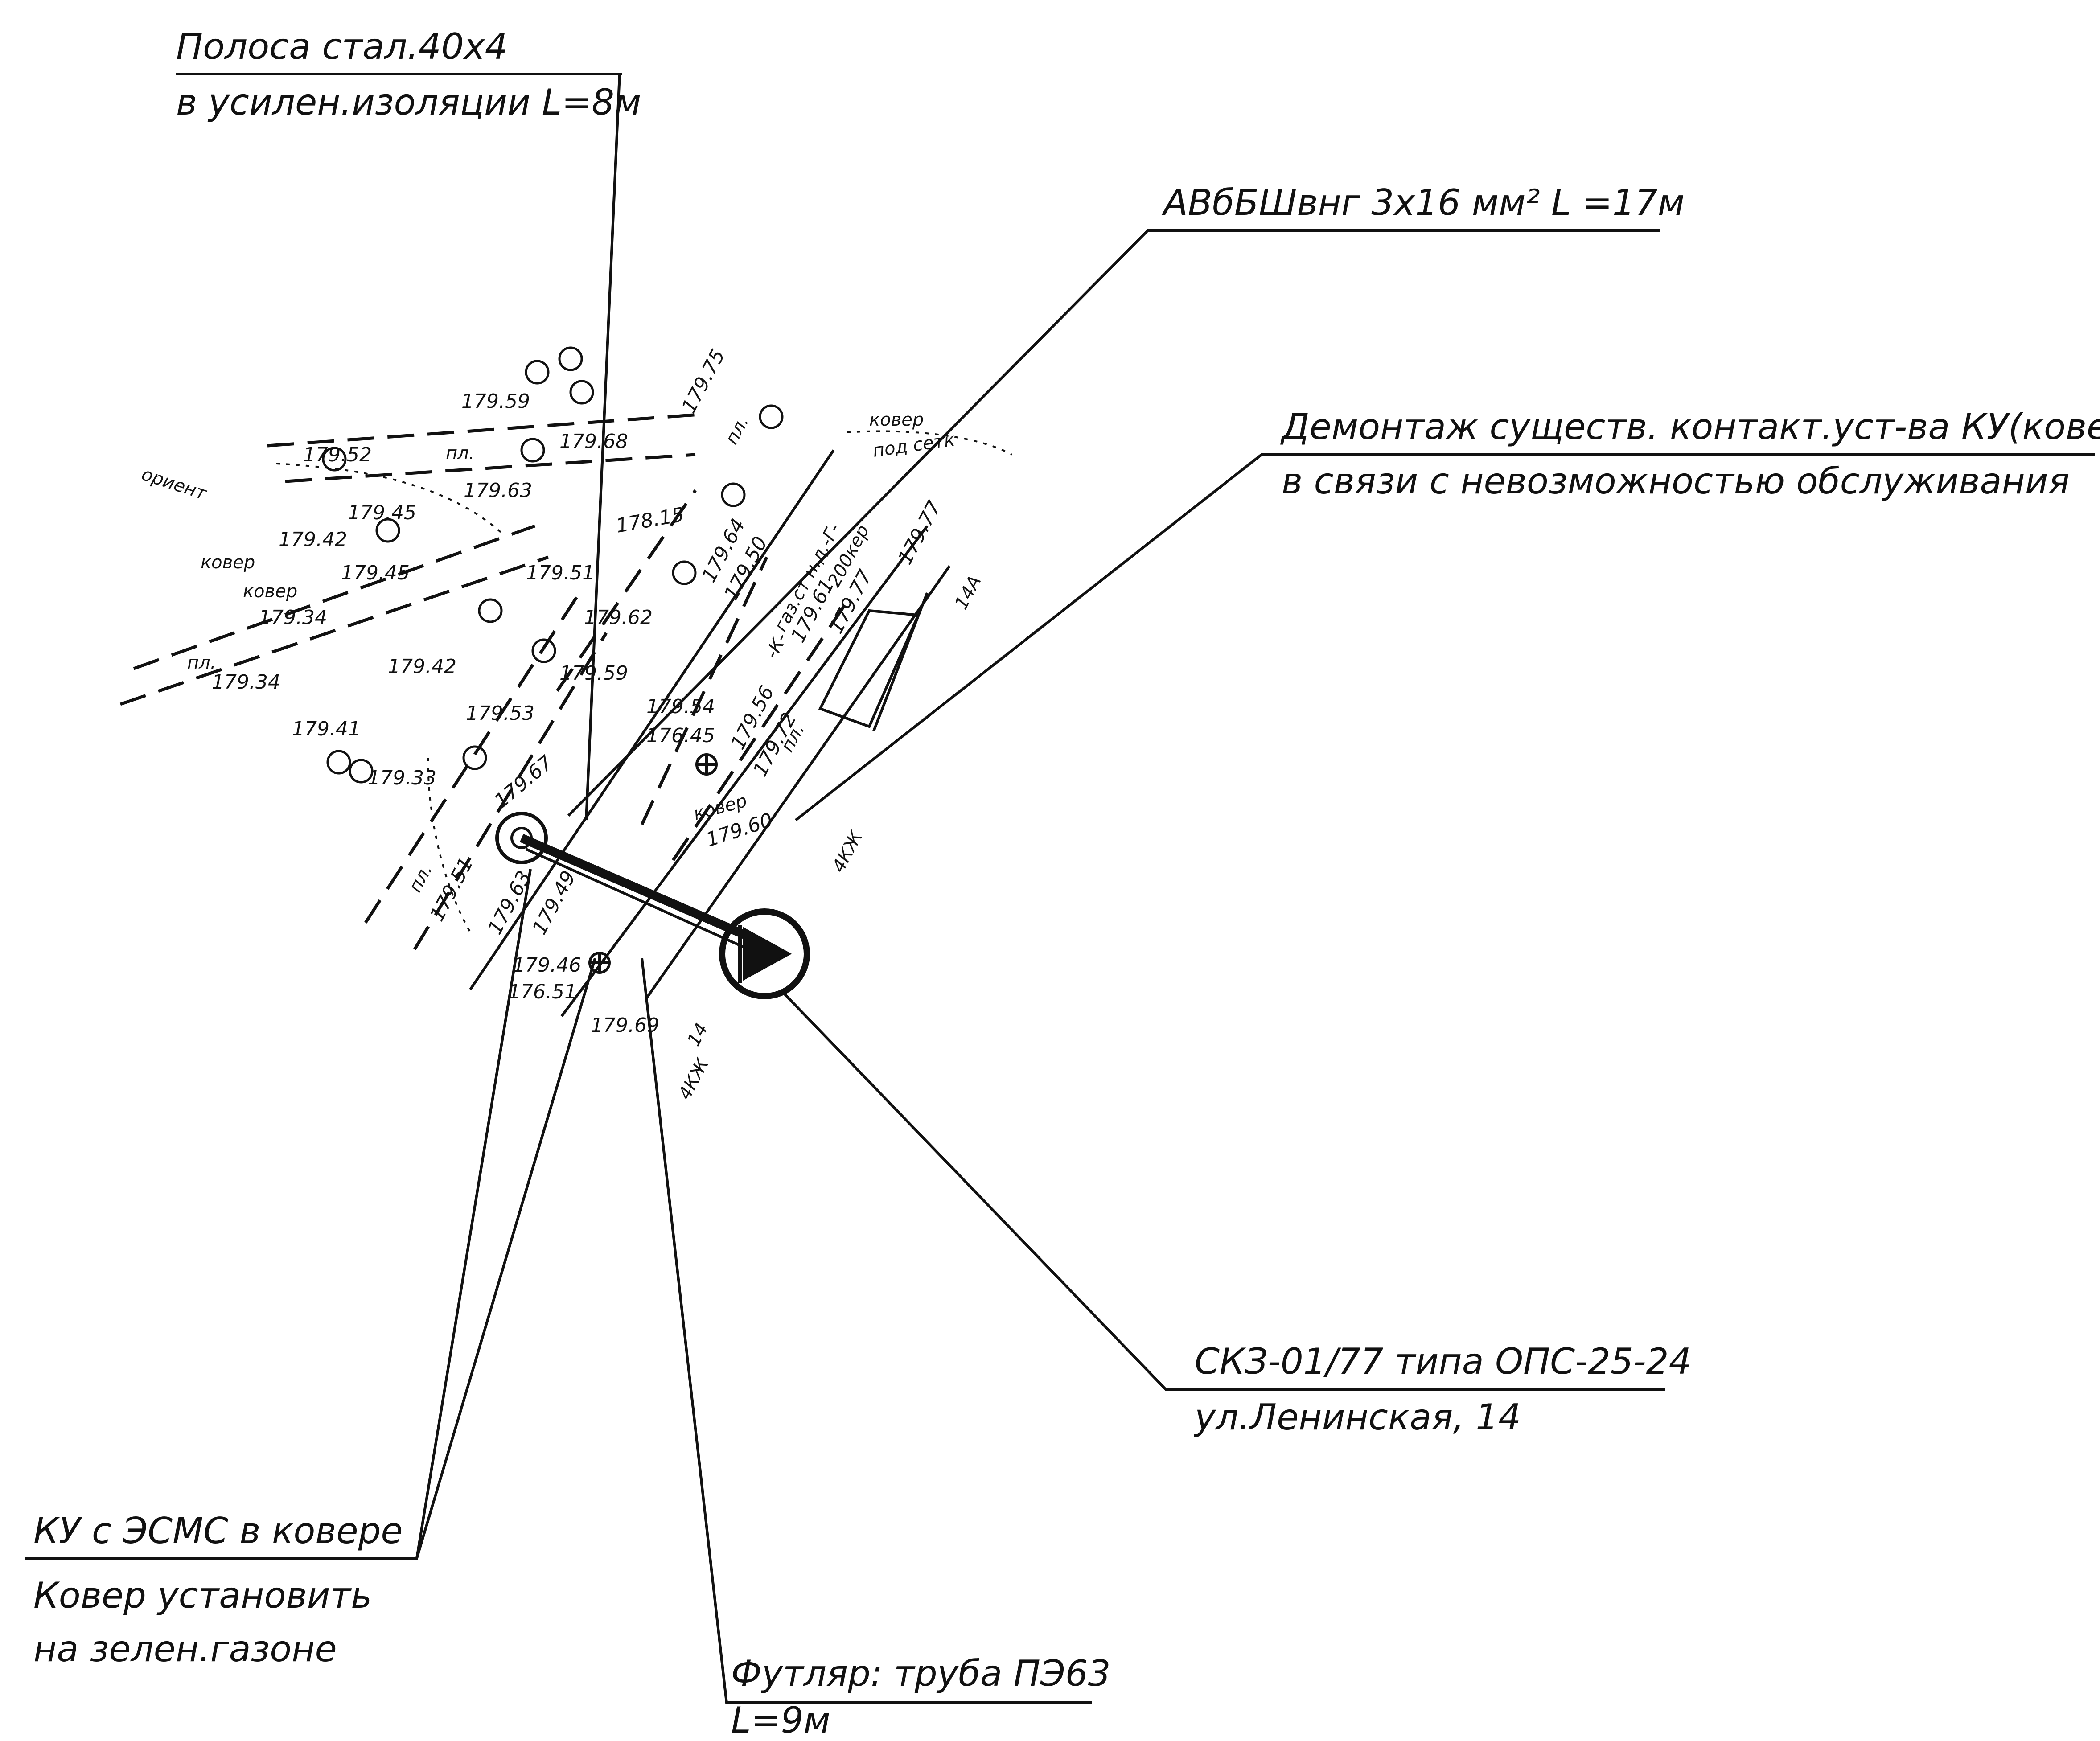 This screenshot has height=1741, width=2100. Describe the element at coordinates (422, 666) in the screenshot. I see `elev-12: 179.42` at that location.